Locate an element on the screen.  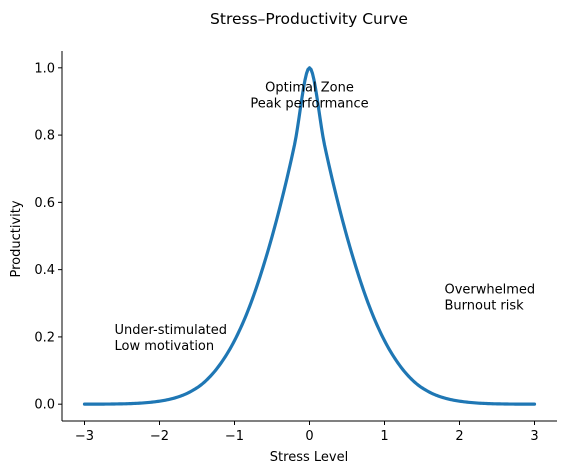
y-axis-label: Productivity is located at coordinates (16, 238).